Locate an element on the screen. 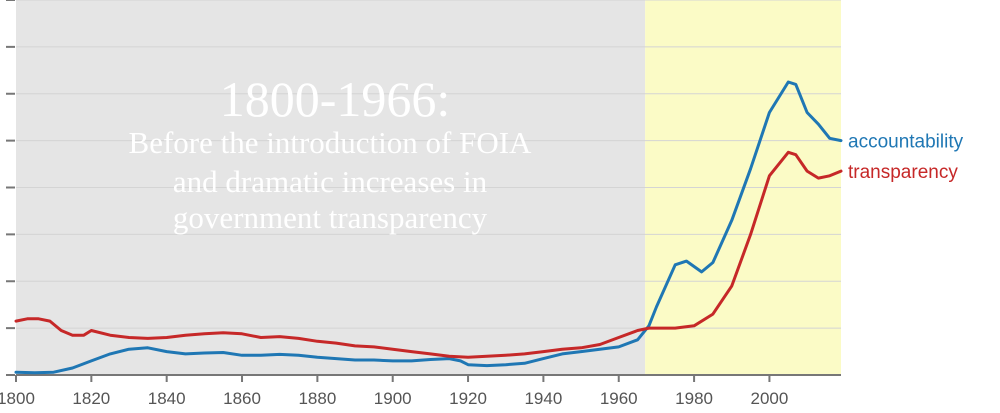 Image resolution: width=1000 pixels, height=413 pixels. x-tick-label: 1960 is located at coordinates (619, 398).